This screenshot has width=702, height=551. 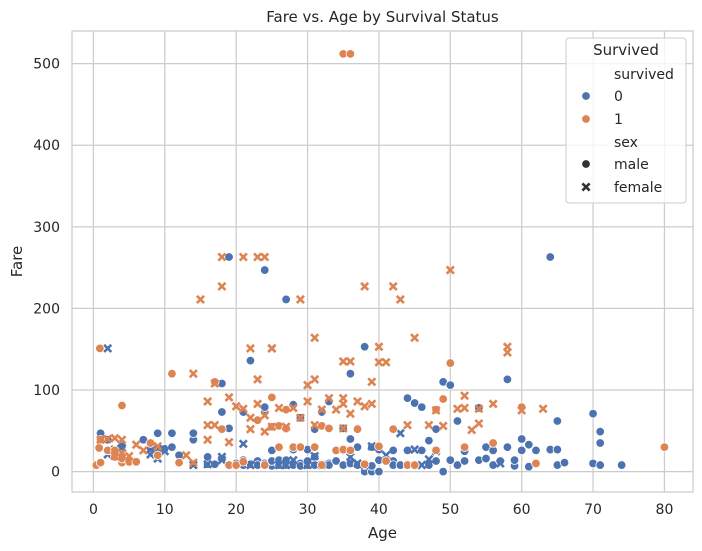 I want to click on legend-style-label: sex, so click(x=626, y=143).